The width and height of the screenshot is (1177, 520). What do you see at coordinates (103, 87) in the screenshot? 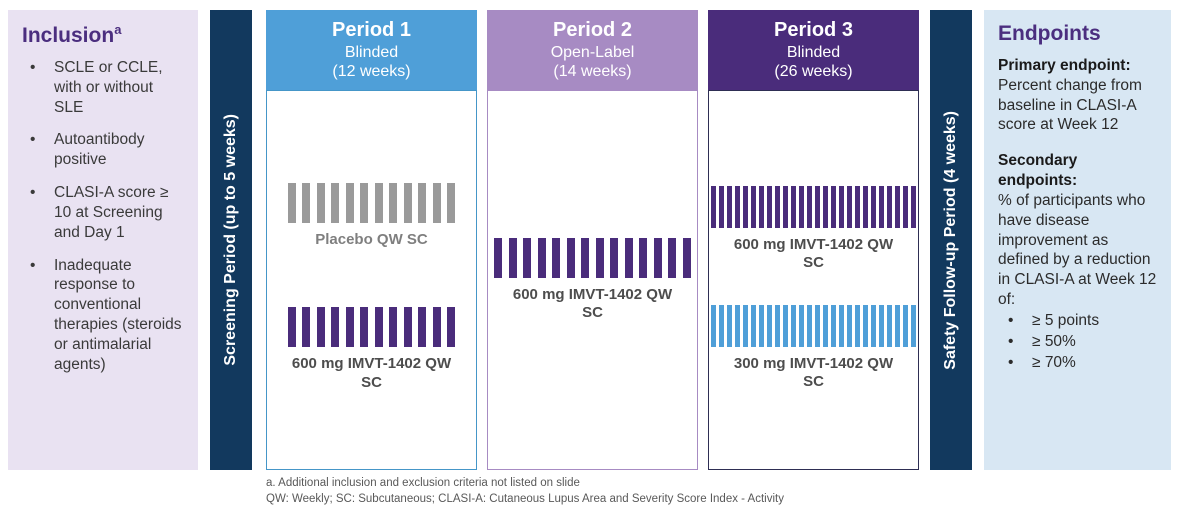
I see `inclusion-criterion: SCLE or CCLE, with or without SLE` at bounding box center [103, 87].